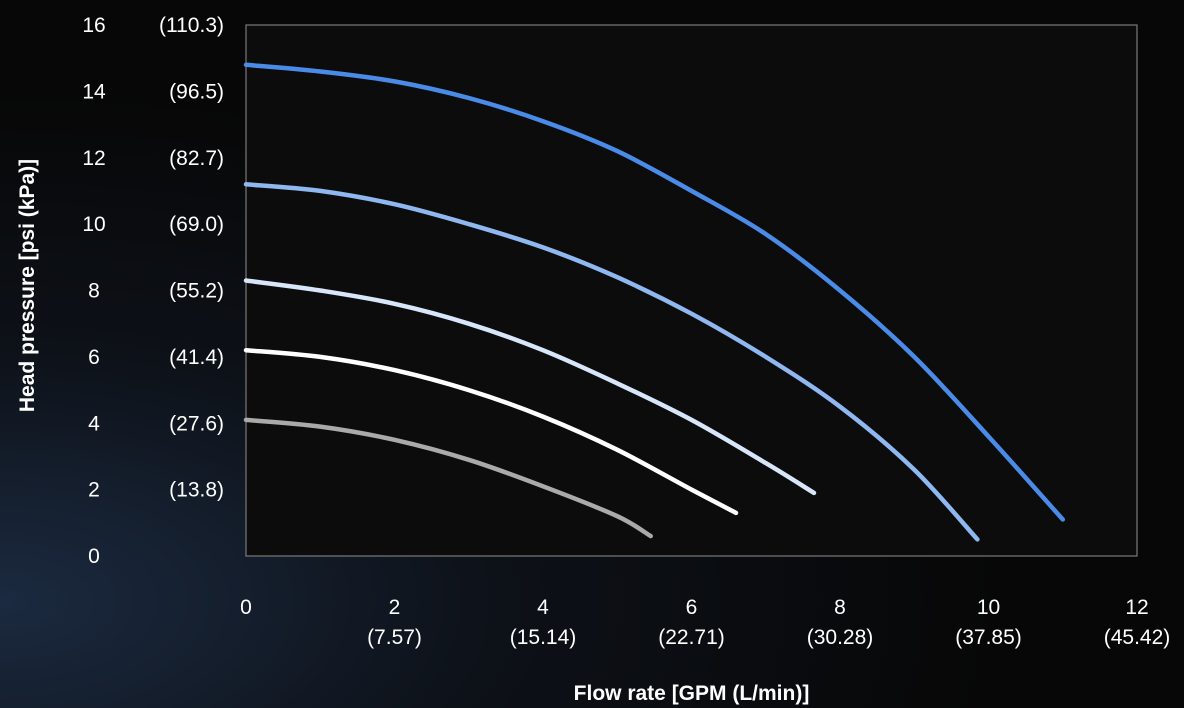 The image size is (1184, 708). I want to click on x-tick-label: 2, so click(395, 607).